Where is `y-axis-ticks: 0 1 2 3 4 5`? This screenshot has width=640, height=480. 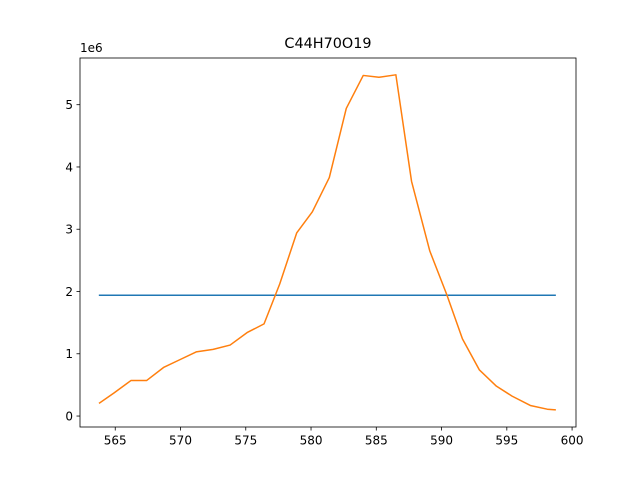
y-axis-ticks: 0 1 2 3 4 5 is located at coordinates (72, 260).